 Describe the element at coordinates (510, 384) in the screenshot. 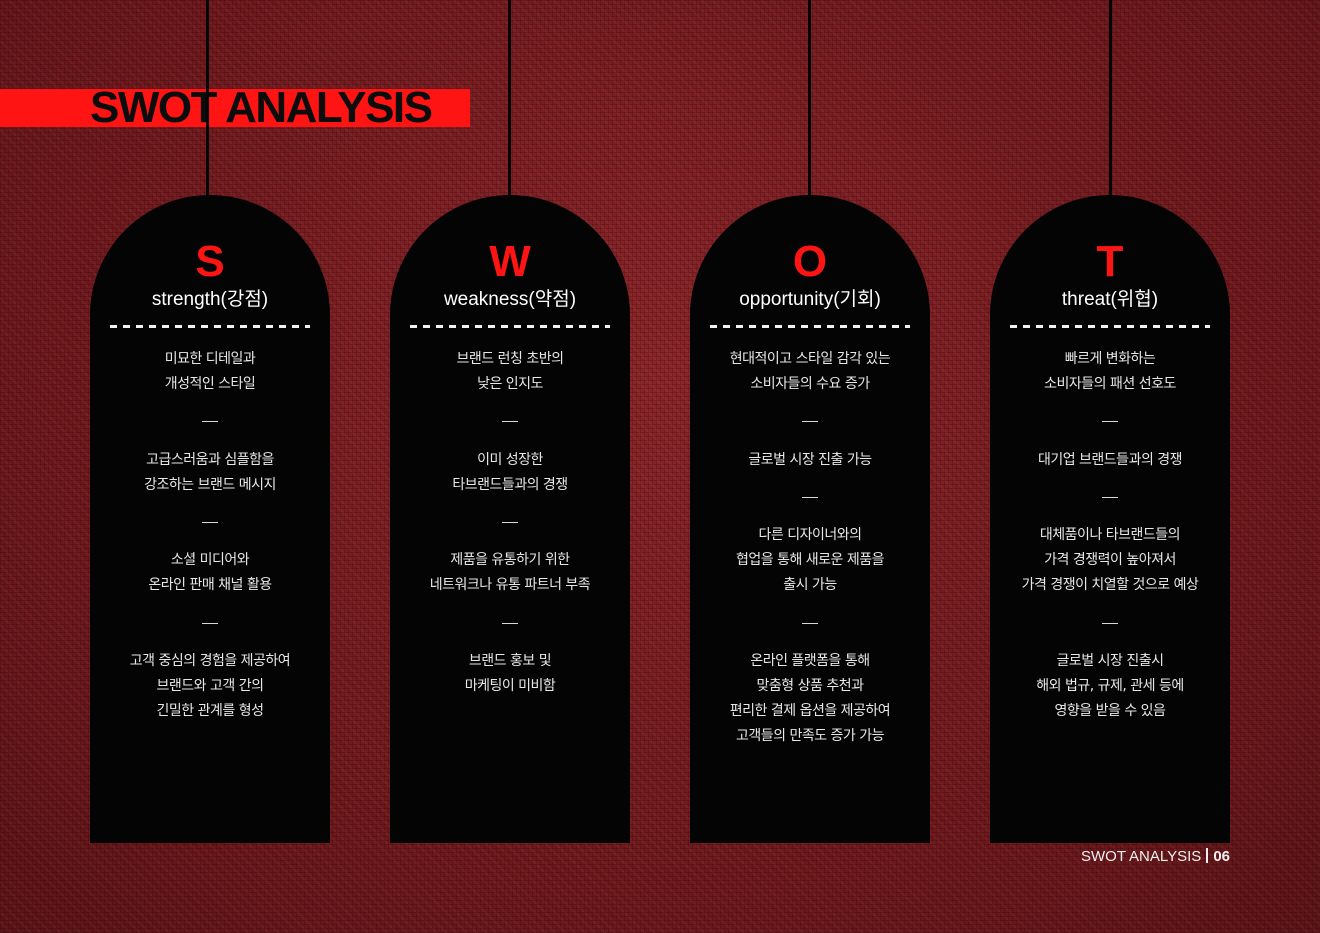

I see `swot-item-line: 낮은 인지도` at that location.